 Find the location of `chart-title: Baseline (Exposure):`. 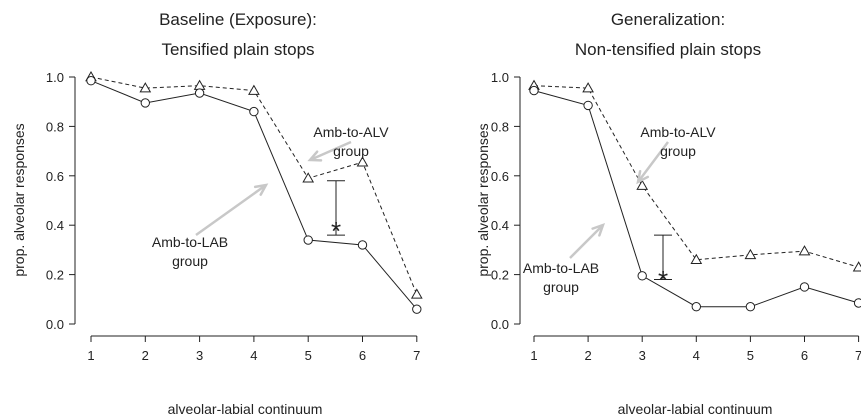

chart-title: Baseline (Exposure): is located at coordinates (238, 19).